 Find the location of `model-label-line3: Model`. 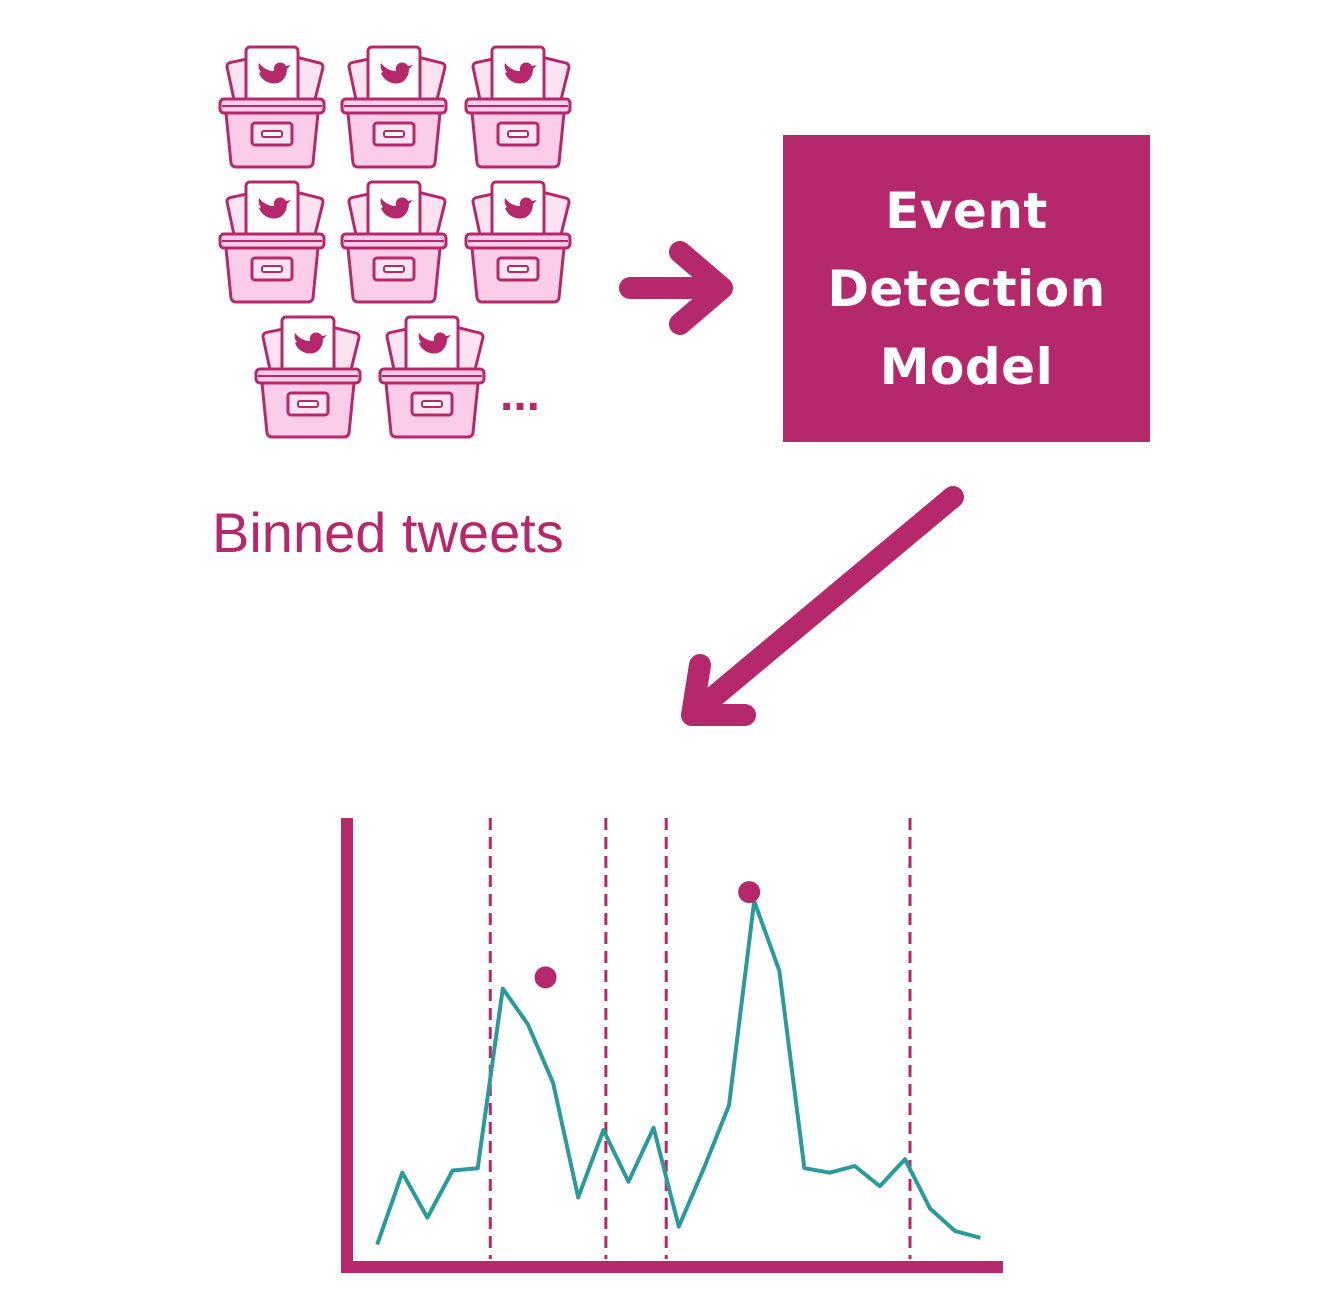

model-label-line3: Model is located at coordinates (966, 366).